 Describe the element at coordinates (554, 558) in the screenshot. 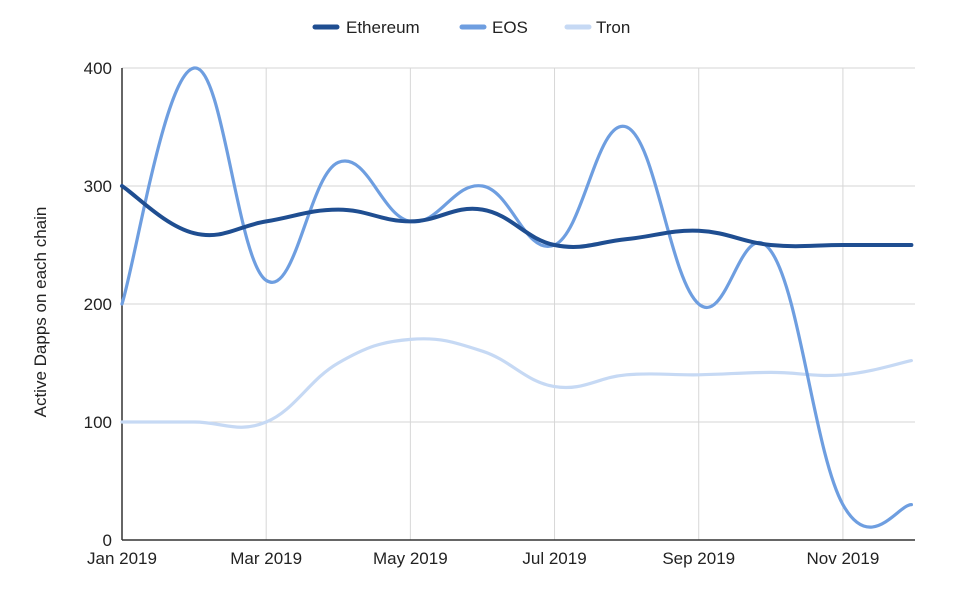

I see `x-tick-label: Jul 2019` at that location.